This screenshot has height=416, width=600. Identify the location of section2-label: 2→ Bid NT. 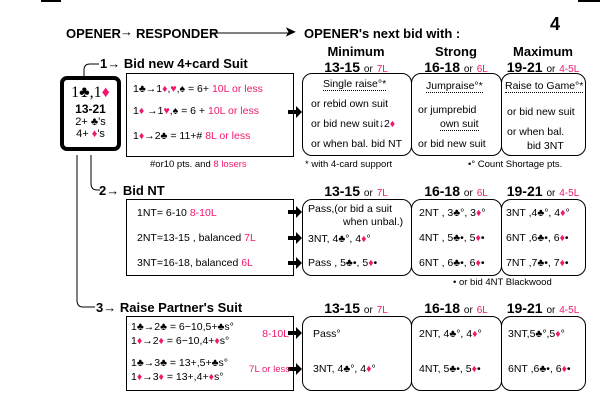
(132, 190).